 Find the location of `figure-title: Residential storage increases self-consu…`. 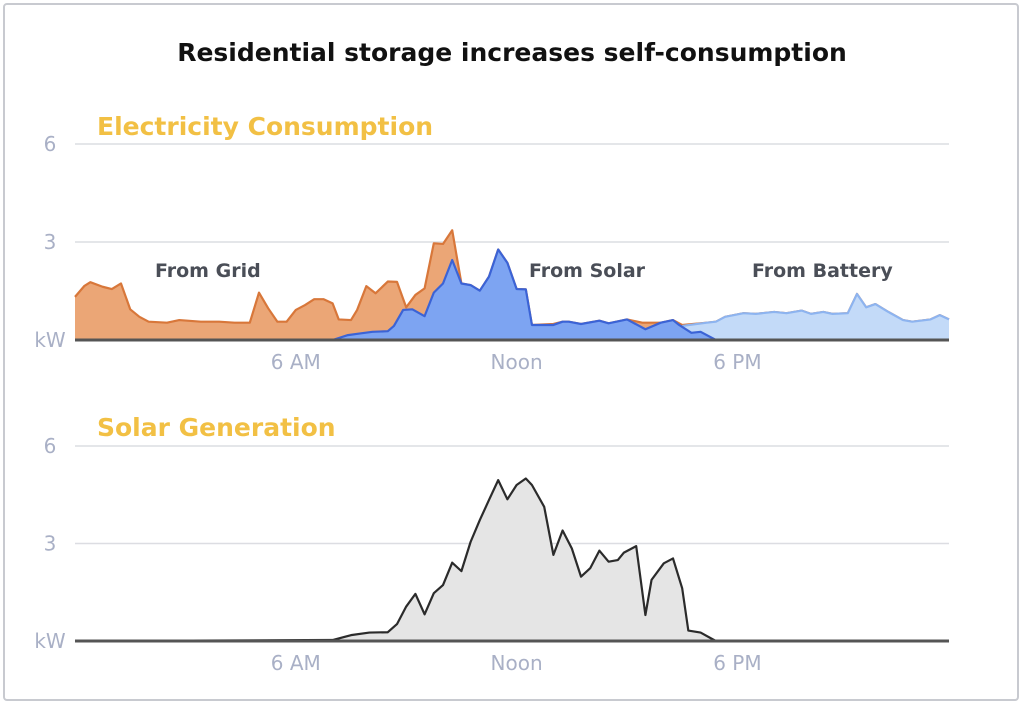

figure-title: Residential storage increases self-consu… is located at coordinates (512, 52).